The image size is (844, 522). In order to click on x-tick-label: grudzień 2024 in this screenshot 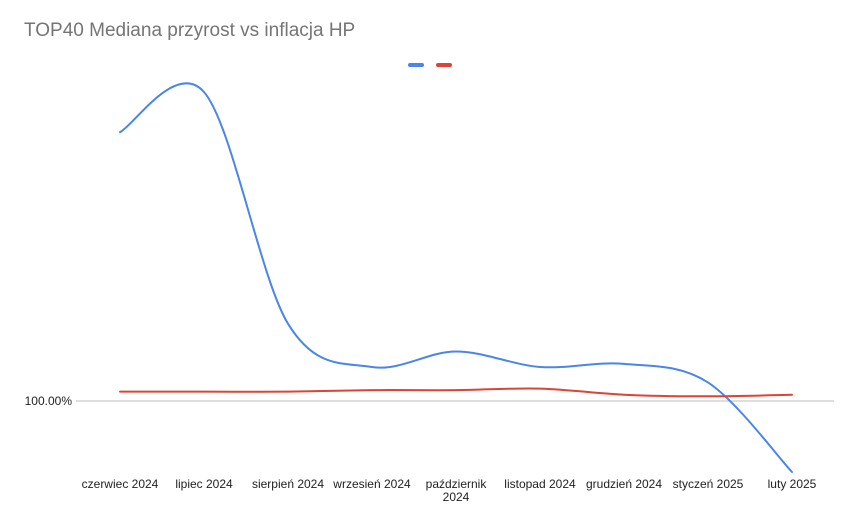, I will do `click(624, 484)`.